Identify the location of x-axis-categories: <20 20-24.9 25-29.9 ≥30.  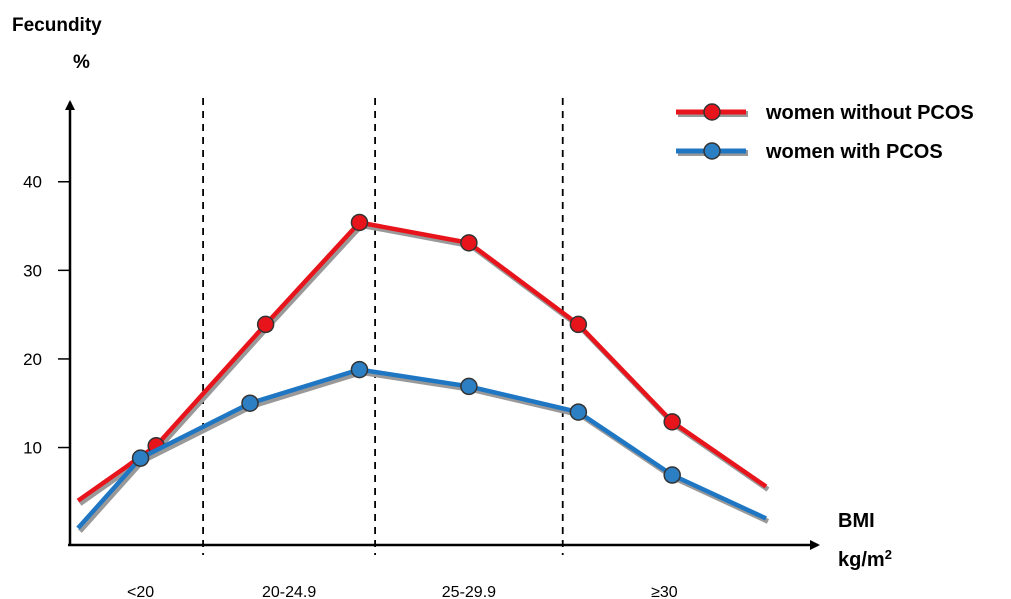
(402, 591).